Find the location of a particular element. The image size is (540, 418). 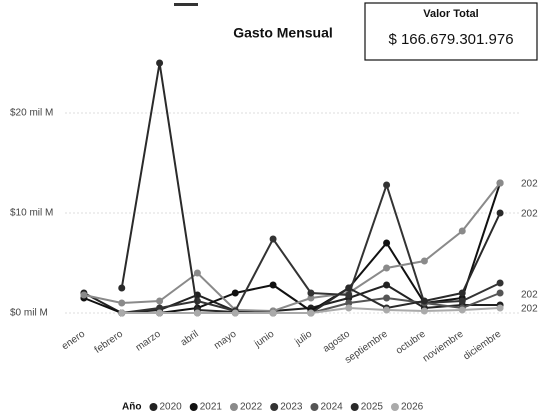

legend-label: 2023 is located at coordinates (291, 407).